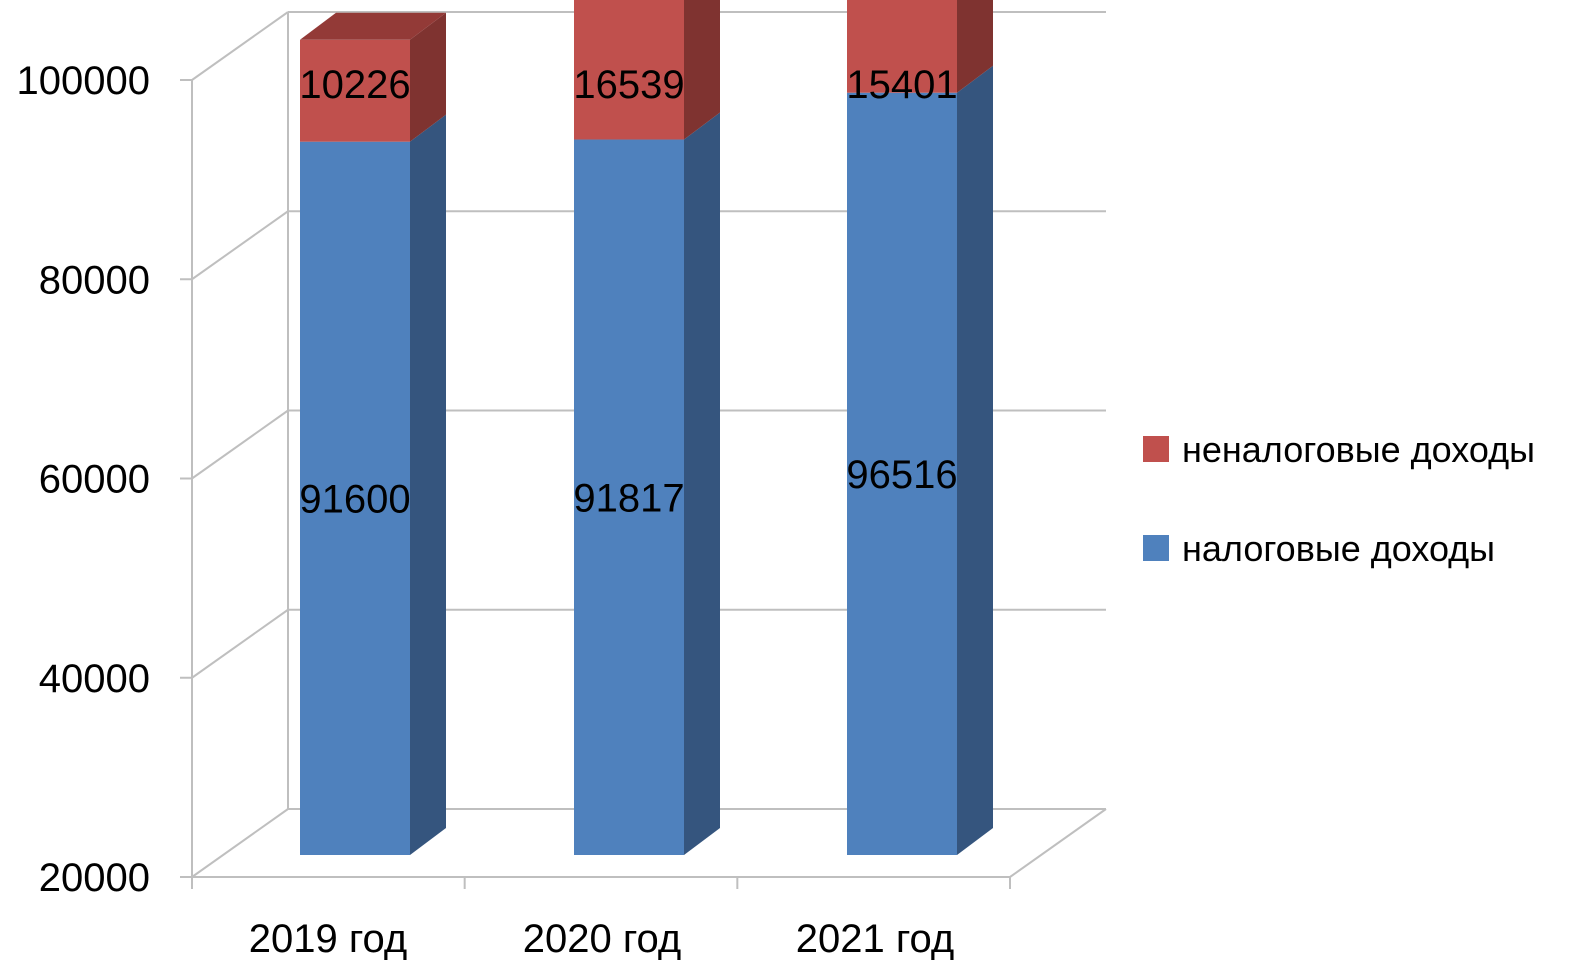  I want to click on data-label-0-1: 91817, so click(628, 498).